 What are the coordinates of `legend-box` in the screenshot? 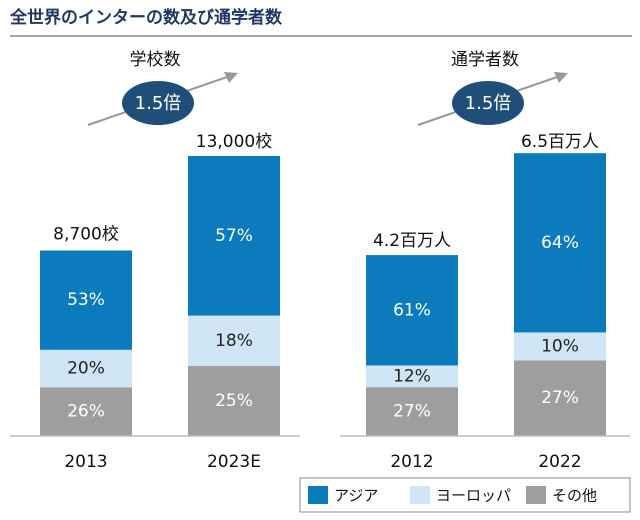 It's located at (465, 495).